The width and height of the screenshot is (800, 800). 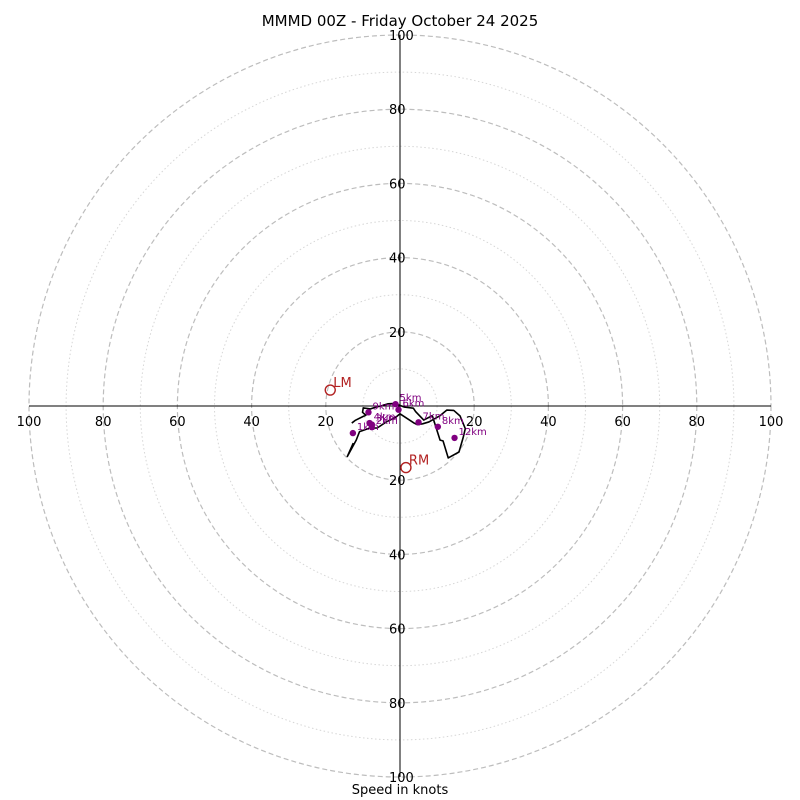 What do you see at coordinates (395, 404) in the screenshot?
I see `marker-5km` at bounding box center [395, 404].